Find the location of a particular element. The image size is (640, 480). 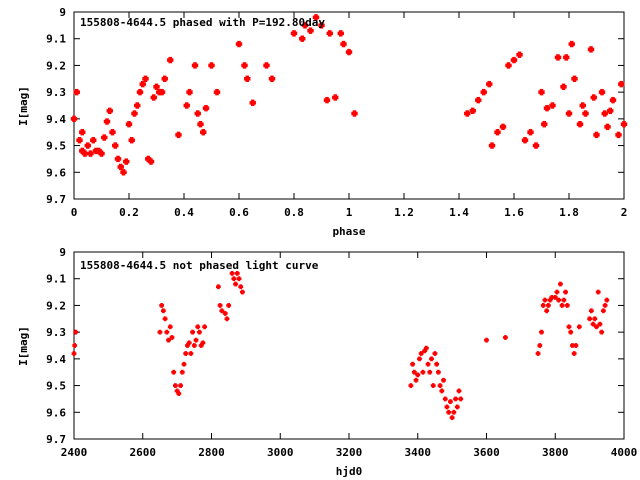

unphased-chart-title: 155808-4644.5 not phased light curve is located at coordinates (199, 265).